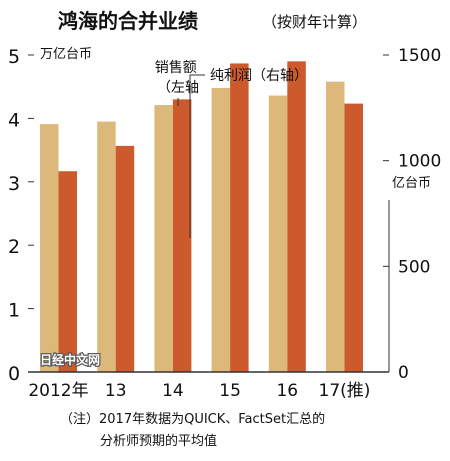 Image resolution: width=450 pixels, height=461 pixels. Describe the element at coordinates (14, 374) in the screenshot. I see `left-tick-label: 0` at that location.